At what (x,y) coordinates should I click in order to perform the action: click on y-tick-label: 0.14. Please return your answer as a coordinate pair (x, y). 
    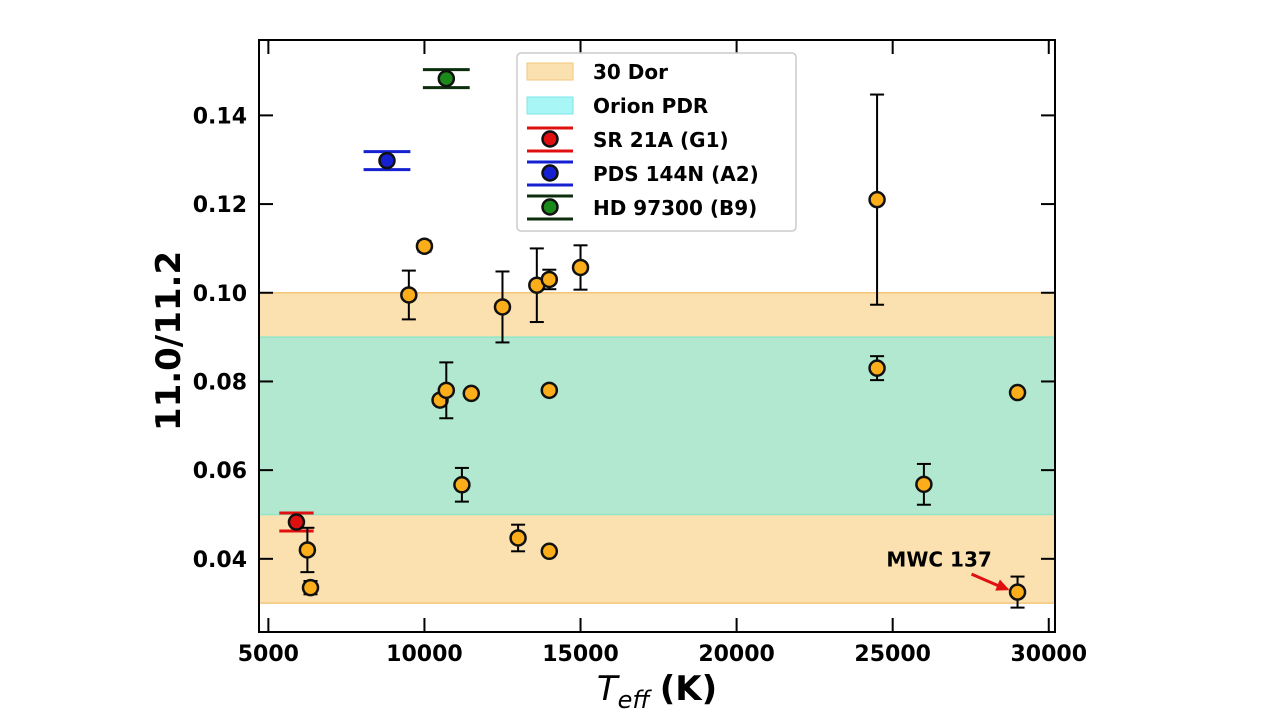
    Looking at the image, I should click on (220, 116).